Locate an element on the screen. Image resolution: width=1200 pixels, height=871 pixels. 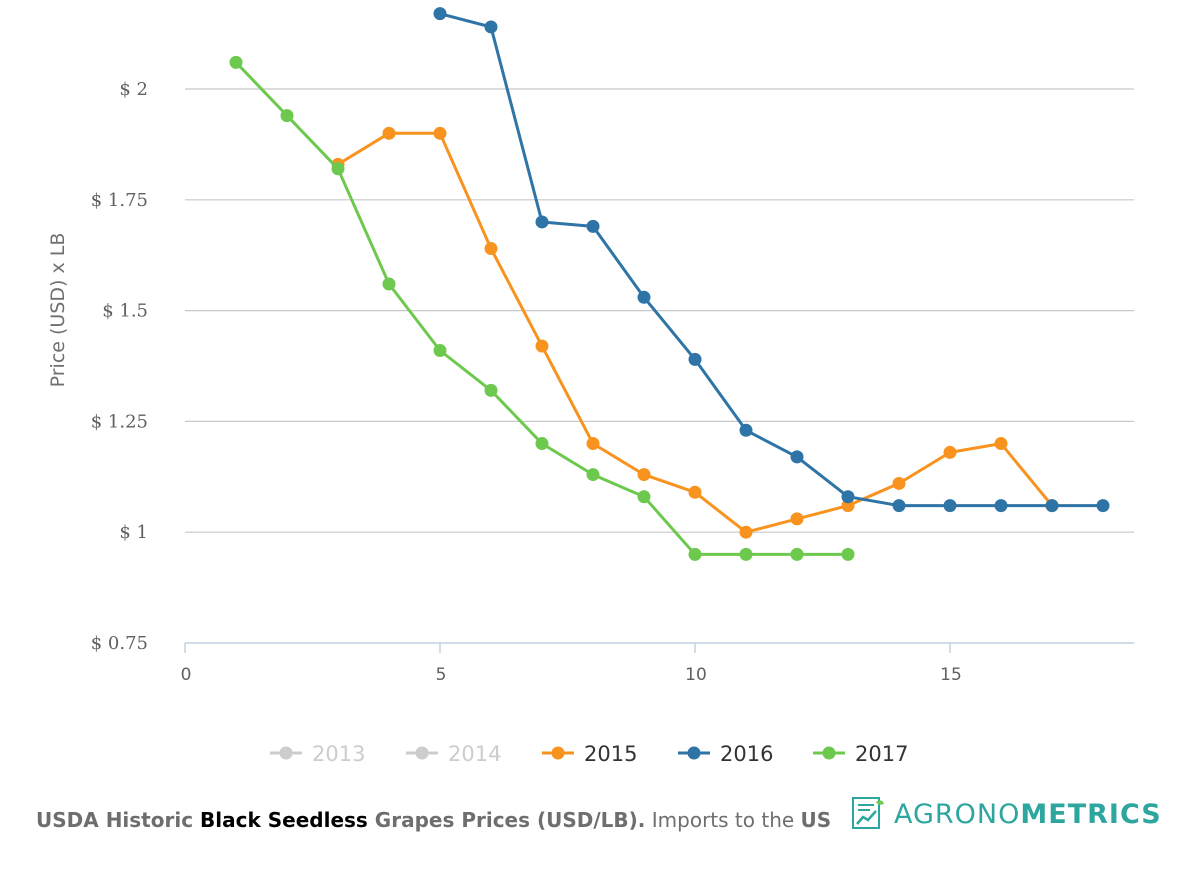
legend-label: 2015 is located at coordinates (610, 754).